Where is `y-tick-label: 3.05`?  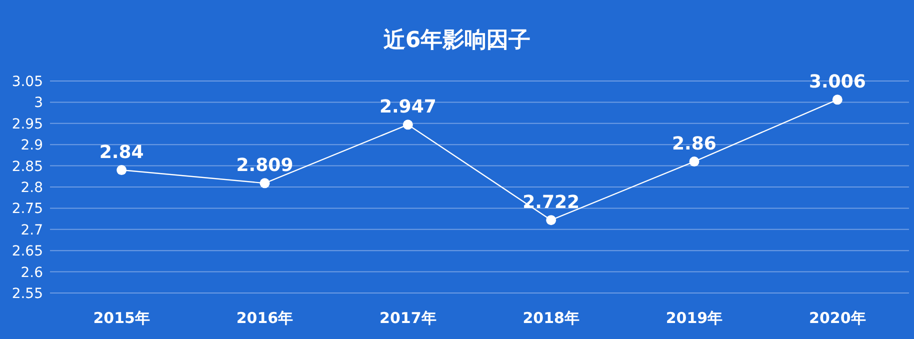 y-tick-label: 3.05 is located at coordinates (27, 82).